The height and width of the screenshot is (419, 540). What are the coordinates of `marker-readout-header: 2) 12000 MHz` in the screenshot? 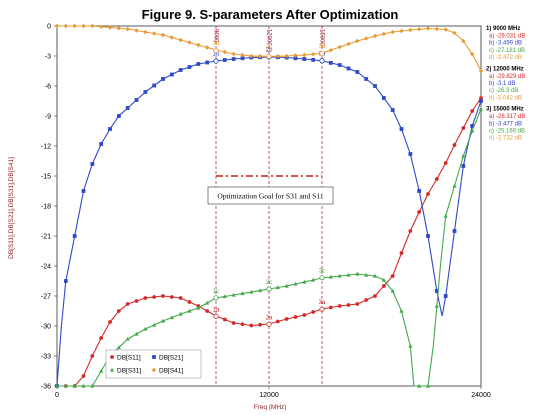 It's located at (505, 69).